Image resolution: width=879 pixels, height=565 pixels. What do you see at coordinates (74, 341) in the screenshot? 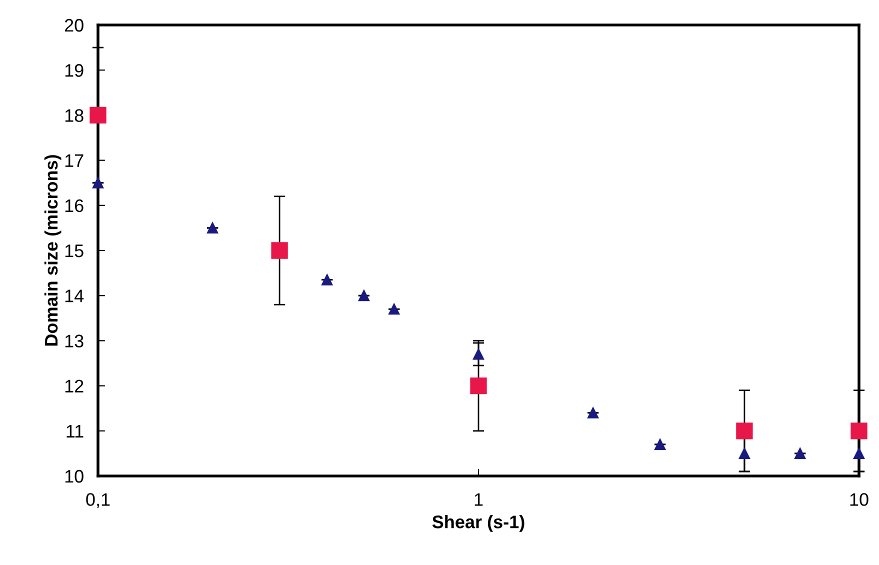
I see `y-tick-label: 13` at bounding box center [74, 341].